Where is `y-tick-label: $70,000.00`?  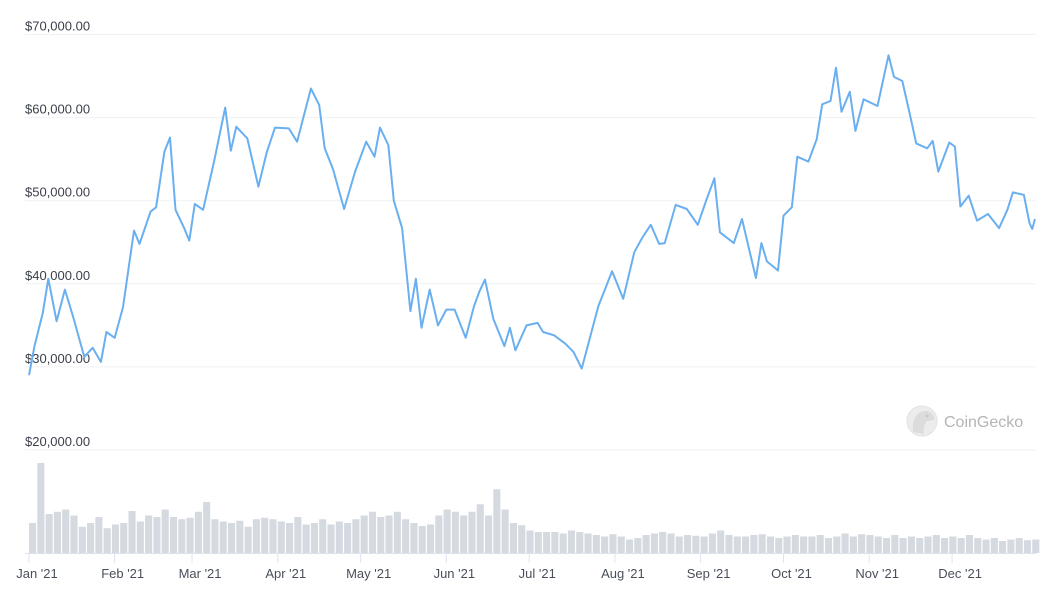 y-tick-label: $70,000.00 is located at coordinates (57, 26).